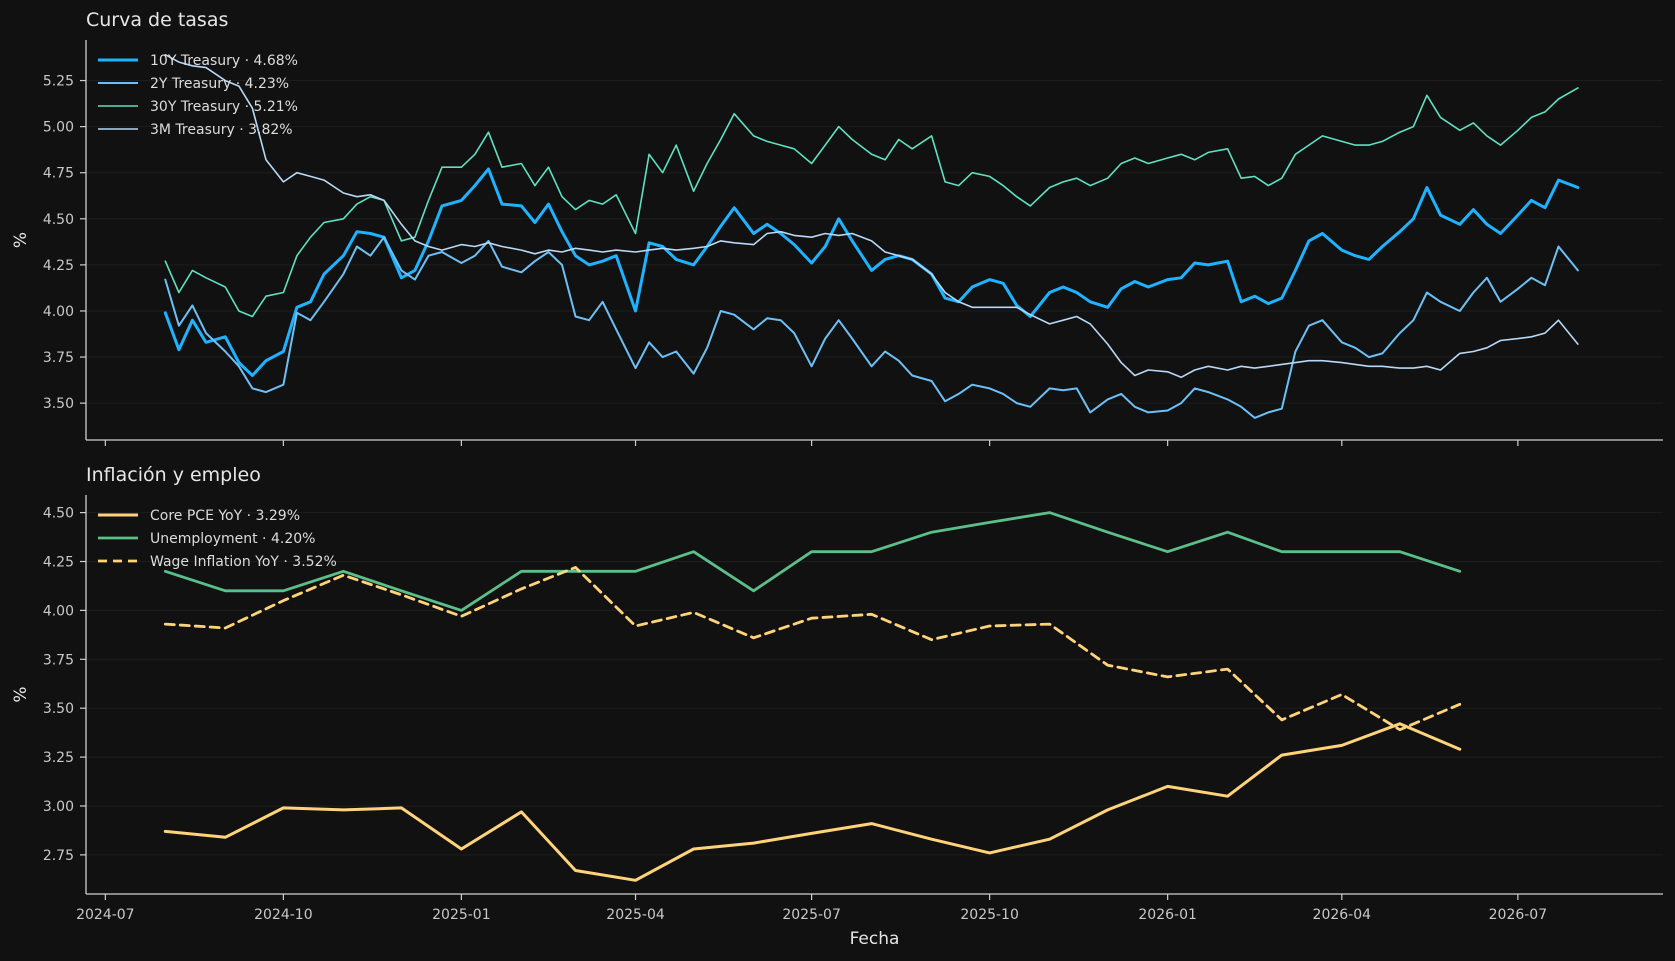 Image resolution: width=1675 pixels, height=961 pixels. Describe the element at coordinates (58, 709) in the screenshot. I see `chart-2-y-tick-label: 3.50` at that location.